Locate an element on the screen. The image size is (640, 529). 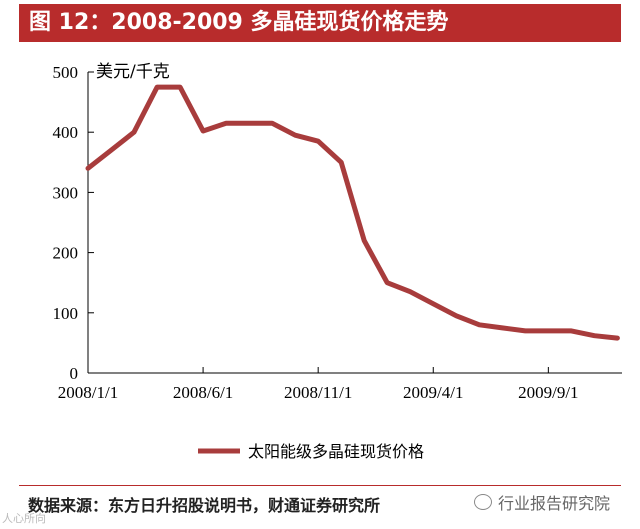
footer-divider is located at coordinates (320, 485).